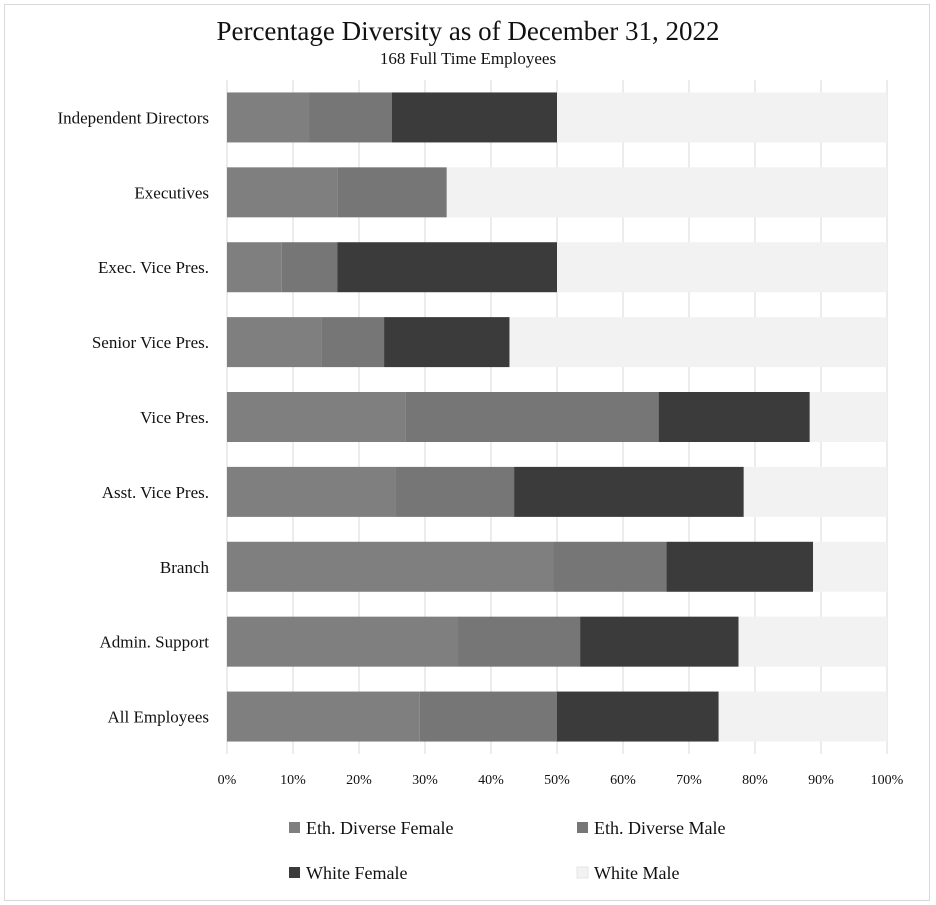  Describe the element at coordinates (755, 780) in the screenshot. I see `x-tick-label: 80%` at that location.